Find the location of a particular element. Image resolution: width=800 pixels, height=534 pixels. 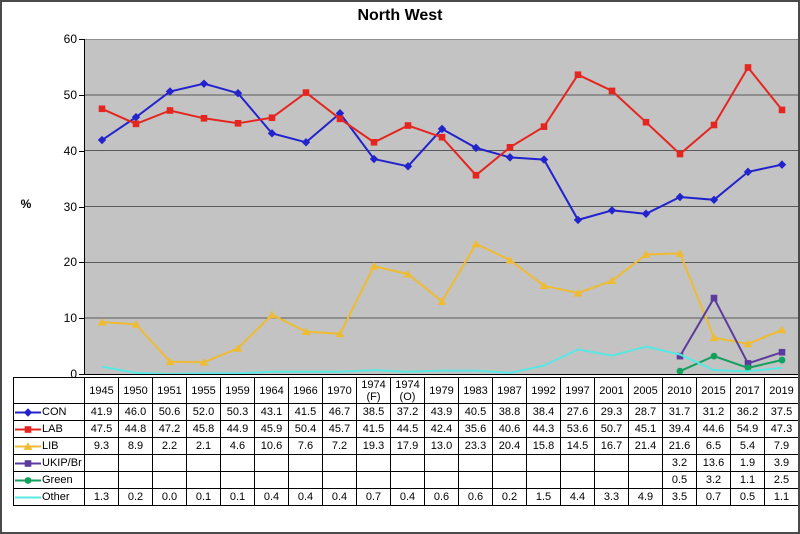

y-tick-label-50: 50 is located at coordinates (70, 95).